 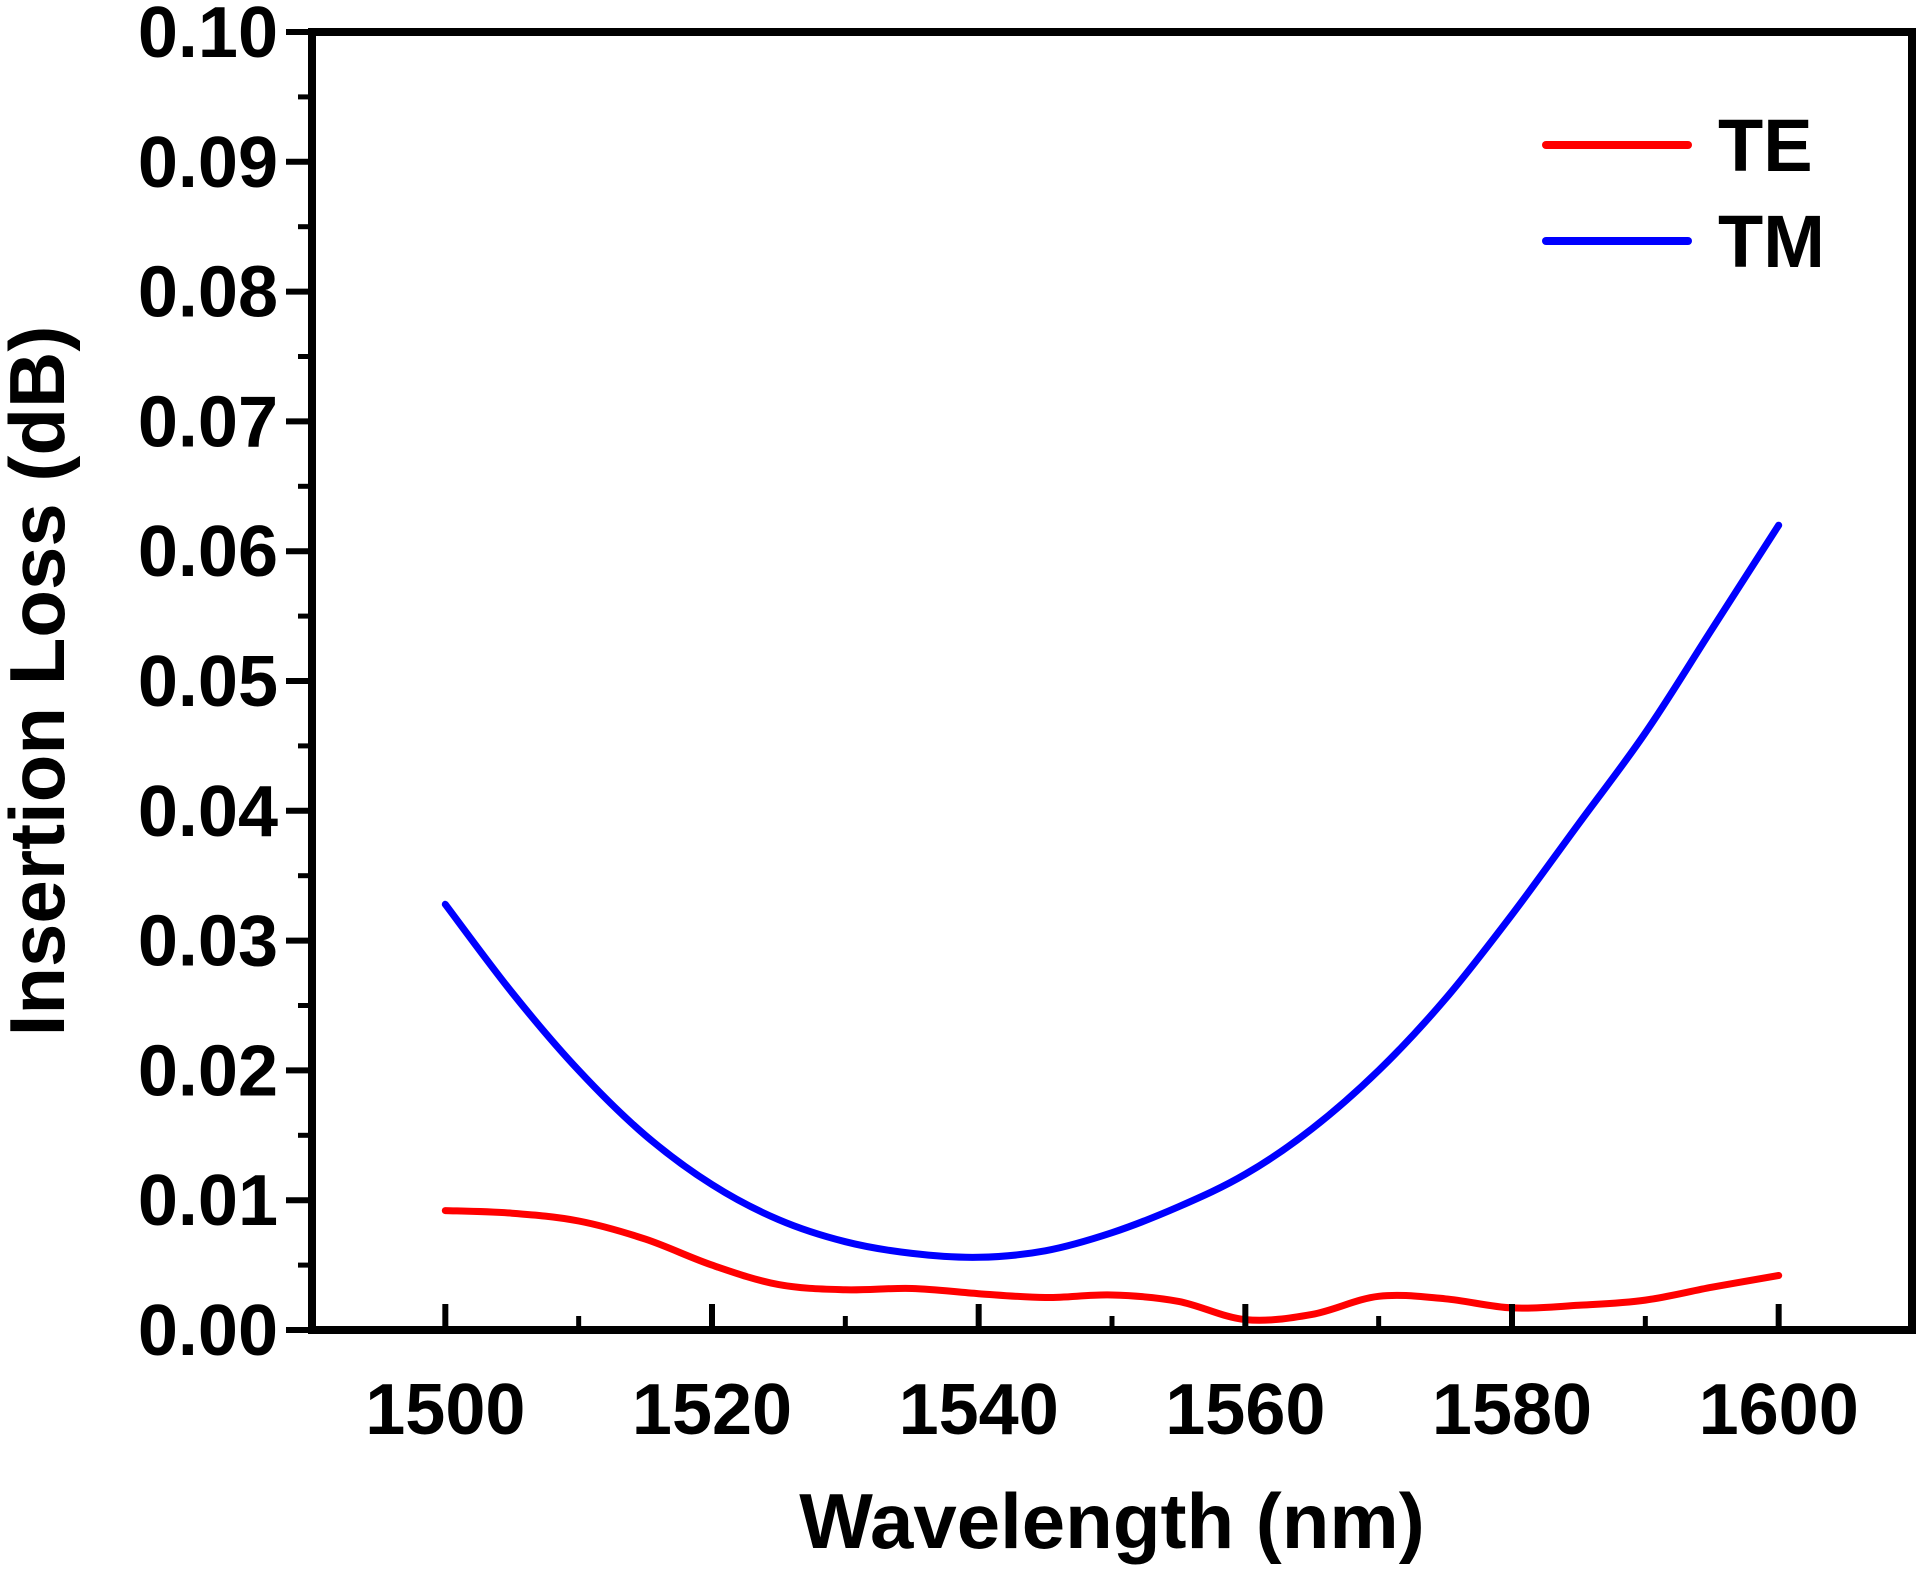 I want to click on y-tick-label: 0.08, so click(x=208, y=293).